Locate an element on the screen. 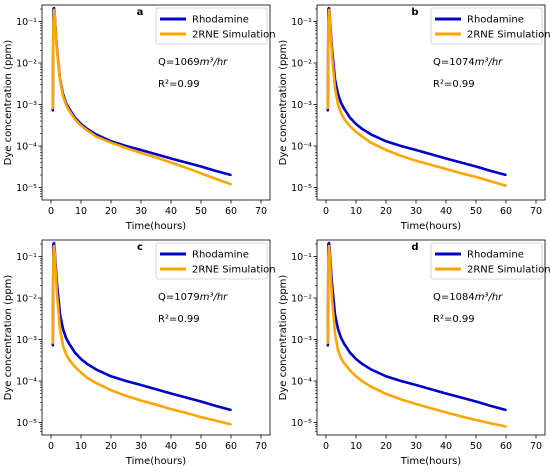 This screenshot has width=550, height=476. x-tick-label: 70 is located at coordinates (261, 446).